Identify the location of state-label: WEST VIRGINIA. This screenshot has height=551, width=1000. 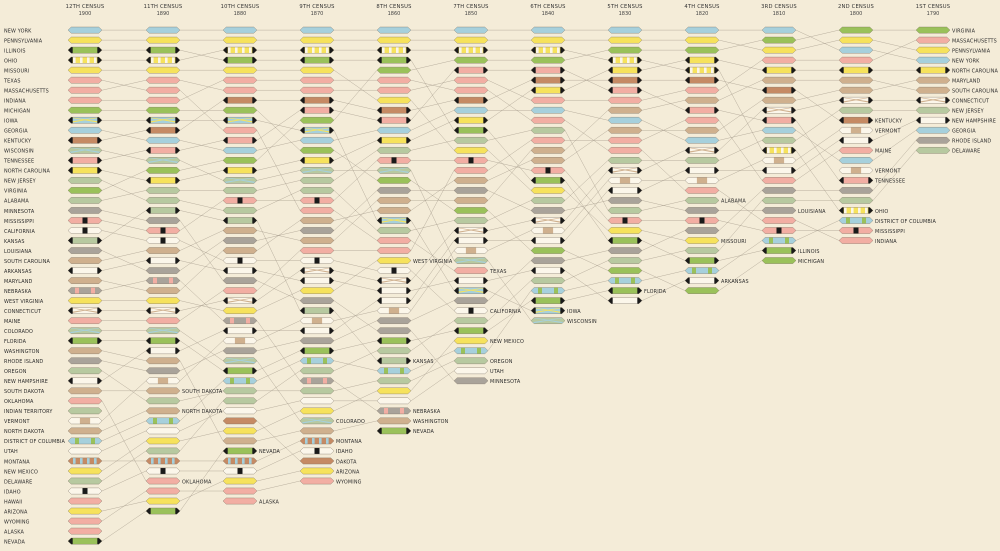
(433, 262).